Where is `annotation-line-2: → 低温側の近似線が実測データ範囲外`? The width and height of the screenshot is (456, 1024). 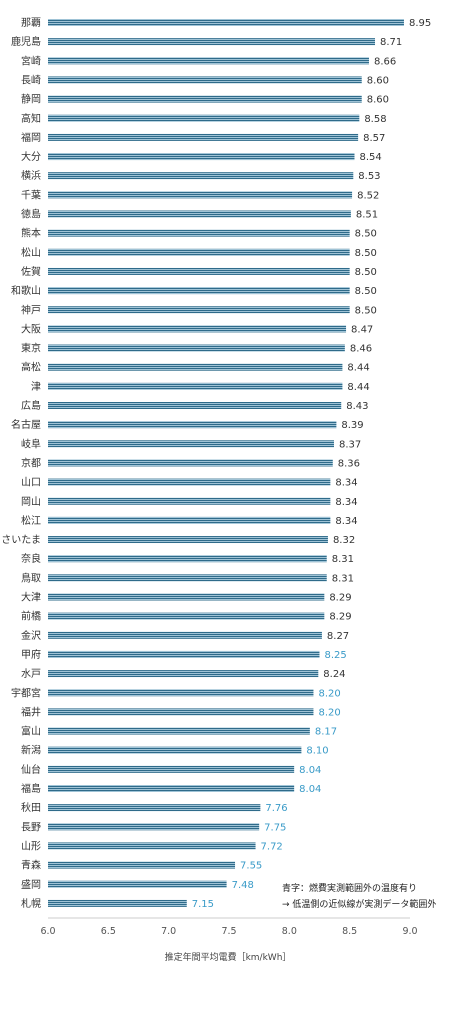
annotation-line-2: → 低温側の近似線が実測データ範囲外 is located at coordinates (359, 904).